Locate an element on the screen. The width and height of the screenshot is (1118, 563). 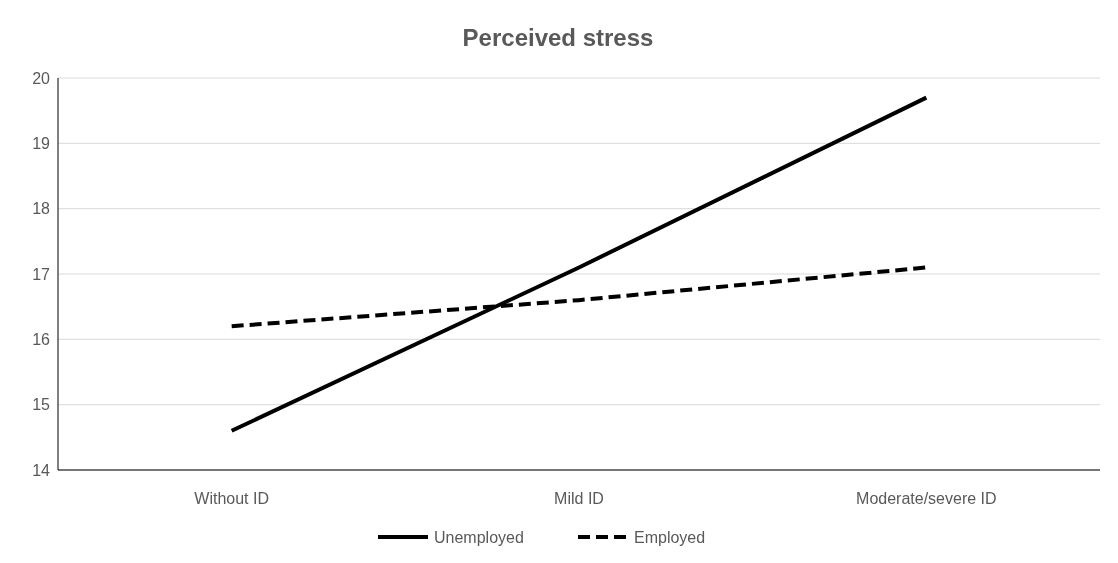
y-tick-label: 18 is located at coordinates (41, 209).